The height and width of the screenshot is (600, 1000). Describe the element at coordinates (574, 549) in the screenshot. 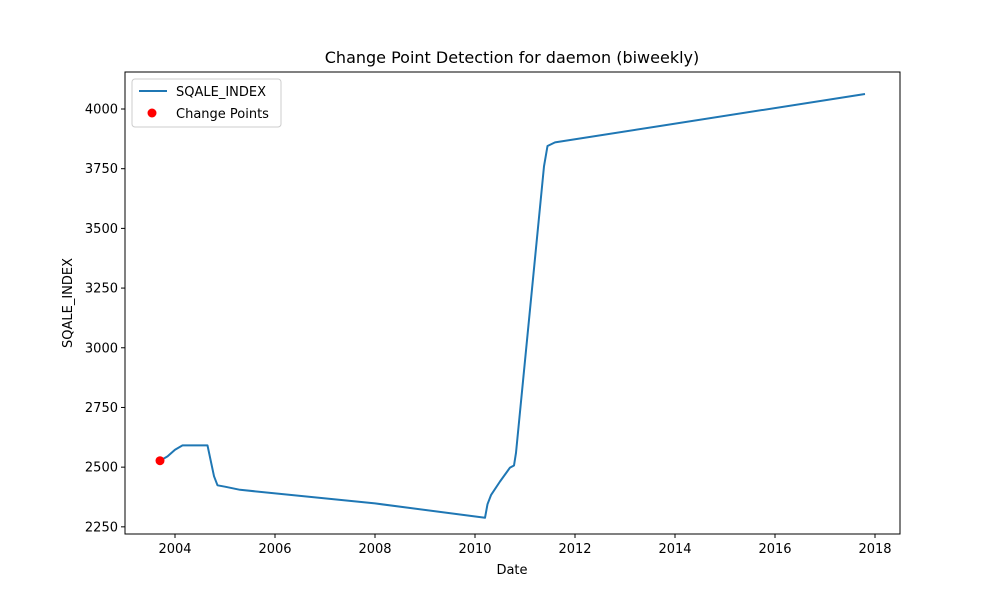

I see `x-tick-label: 2012` at that location.